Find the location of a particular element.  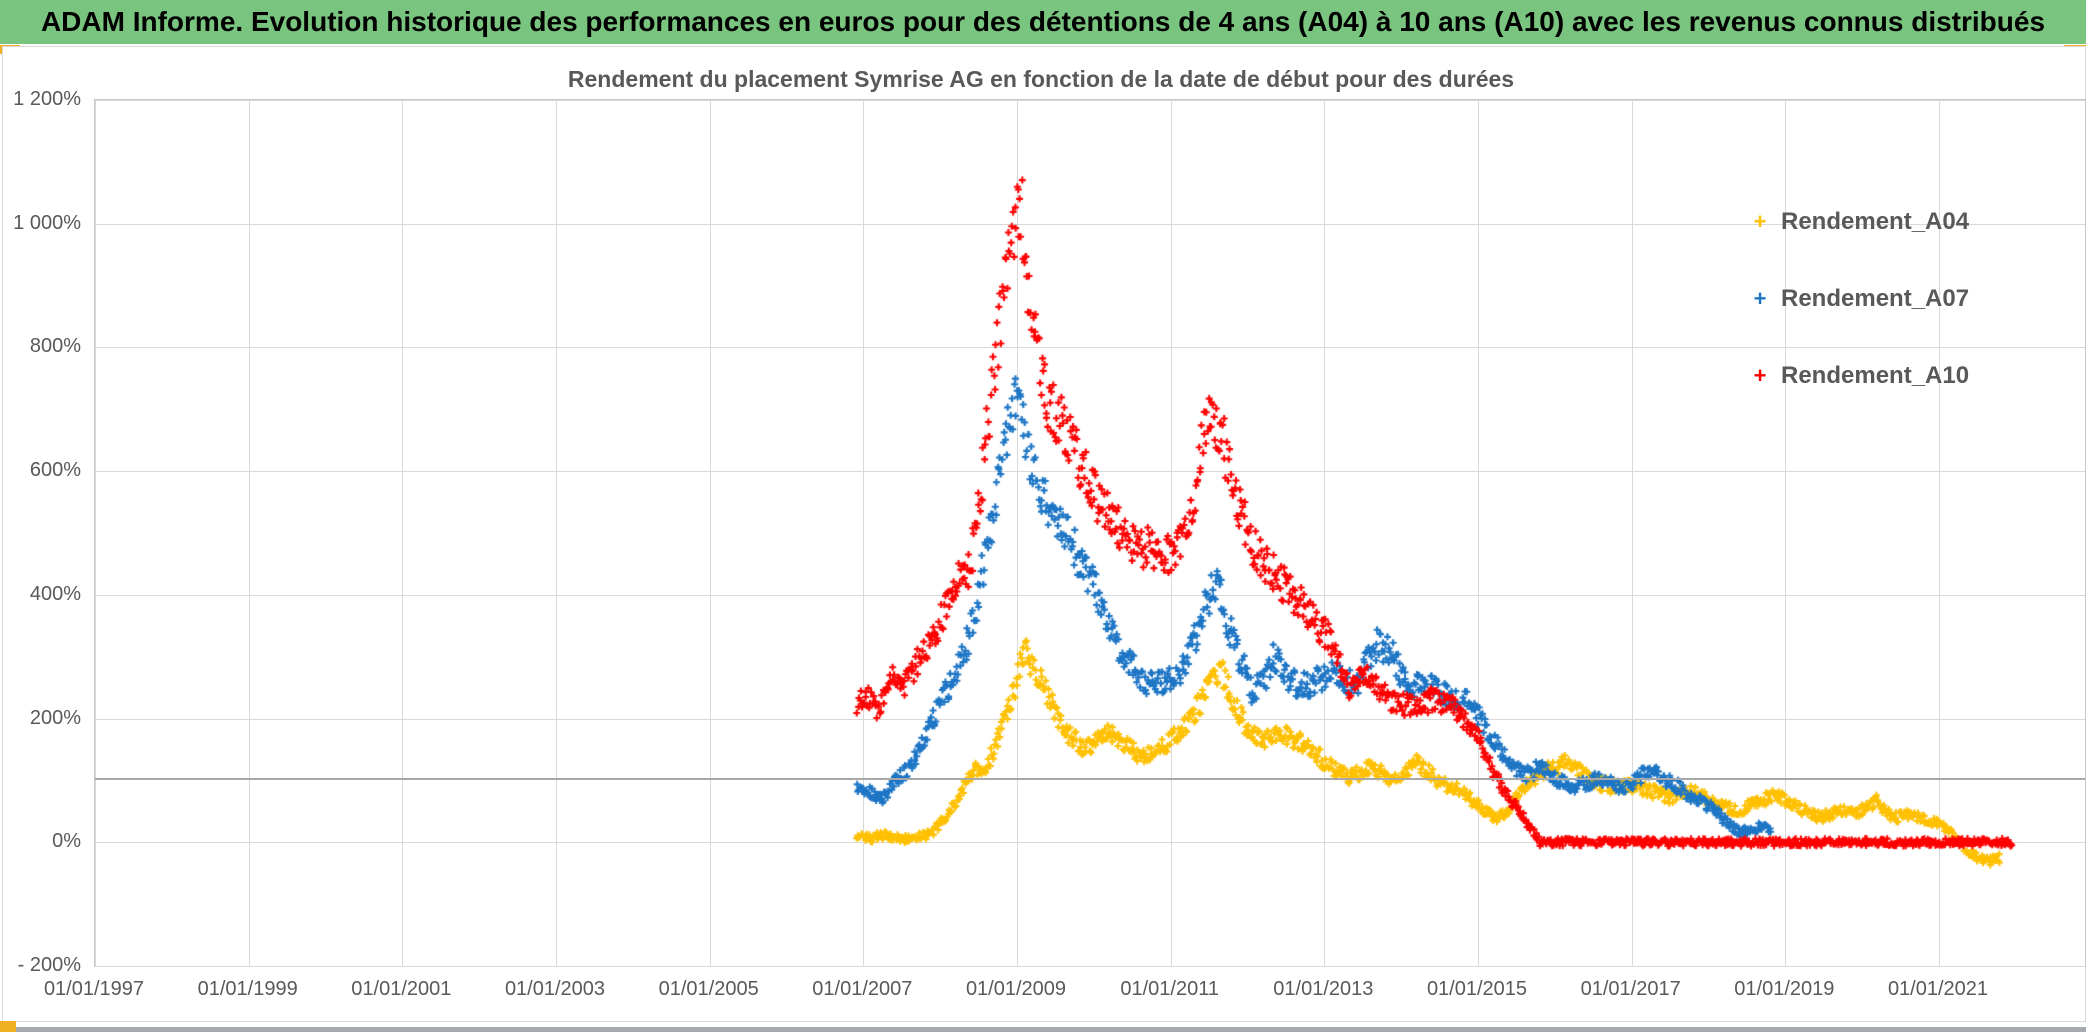

y-tick-label: 1 200% is located at coordinates (47, 99).